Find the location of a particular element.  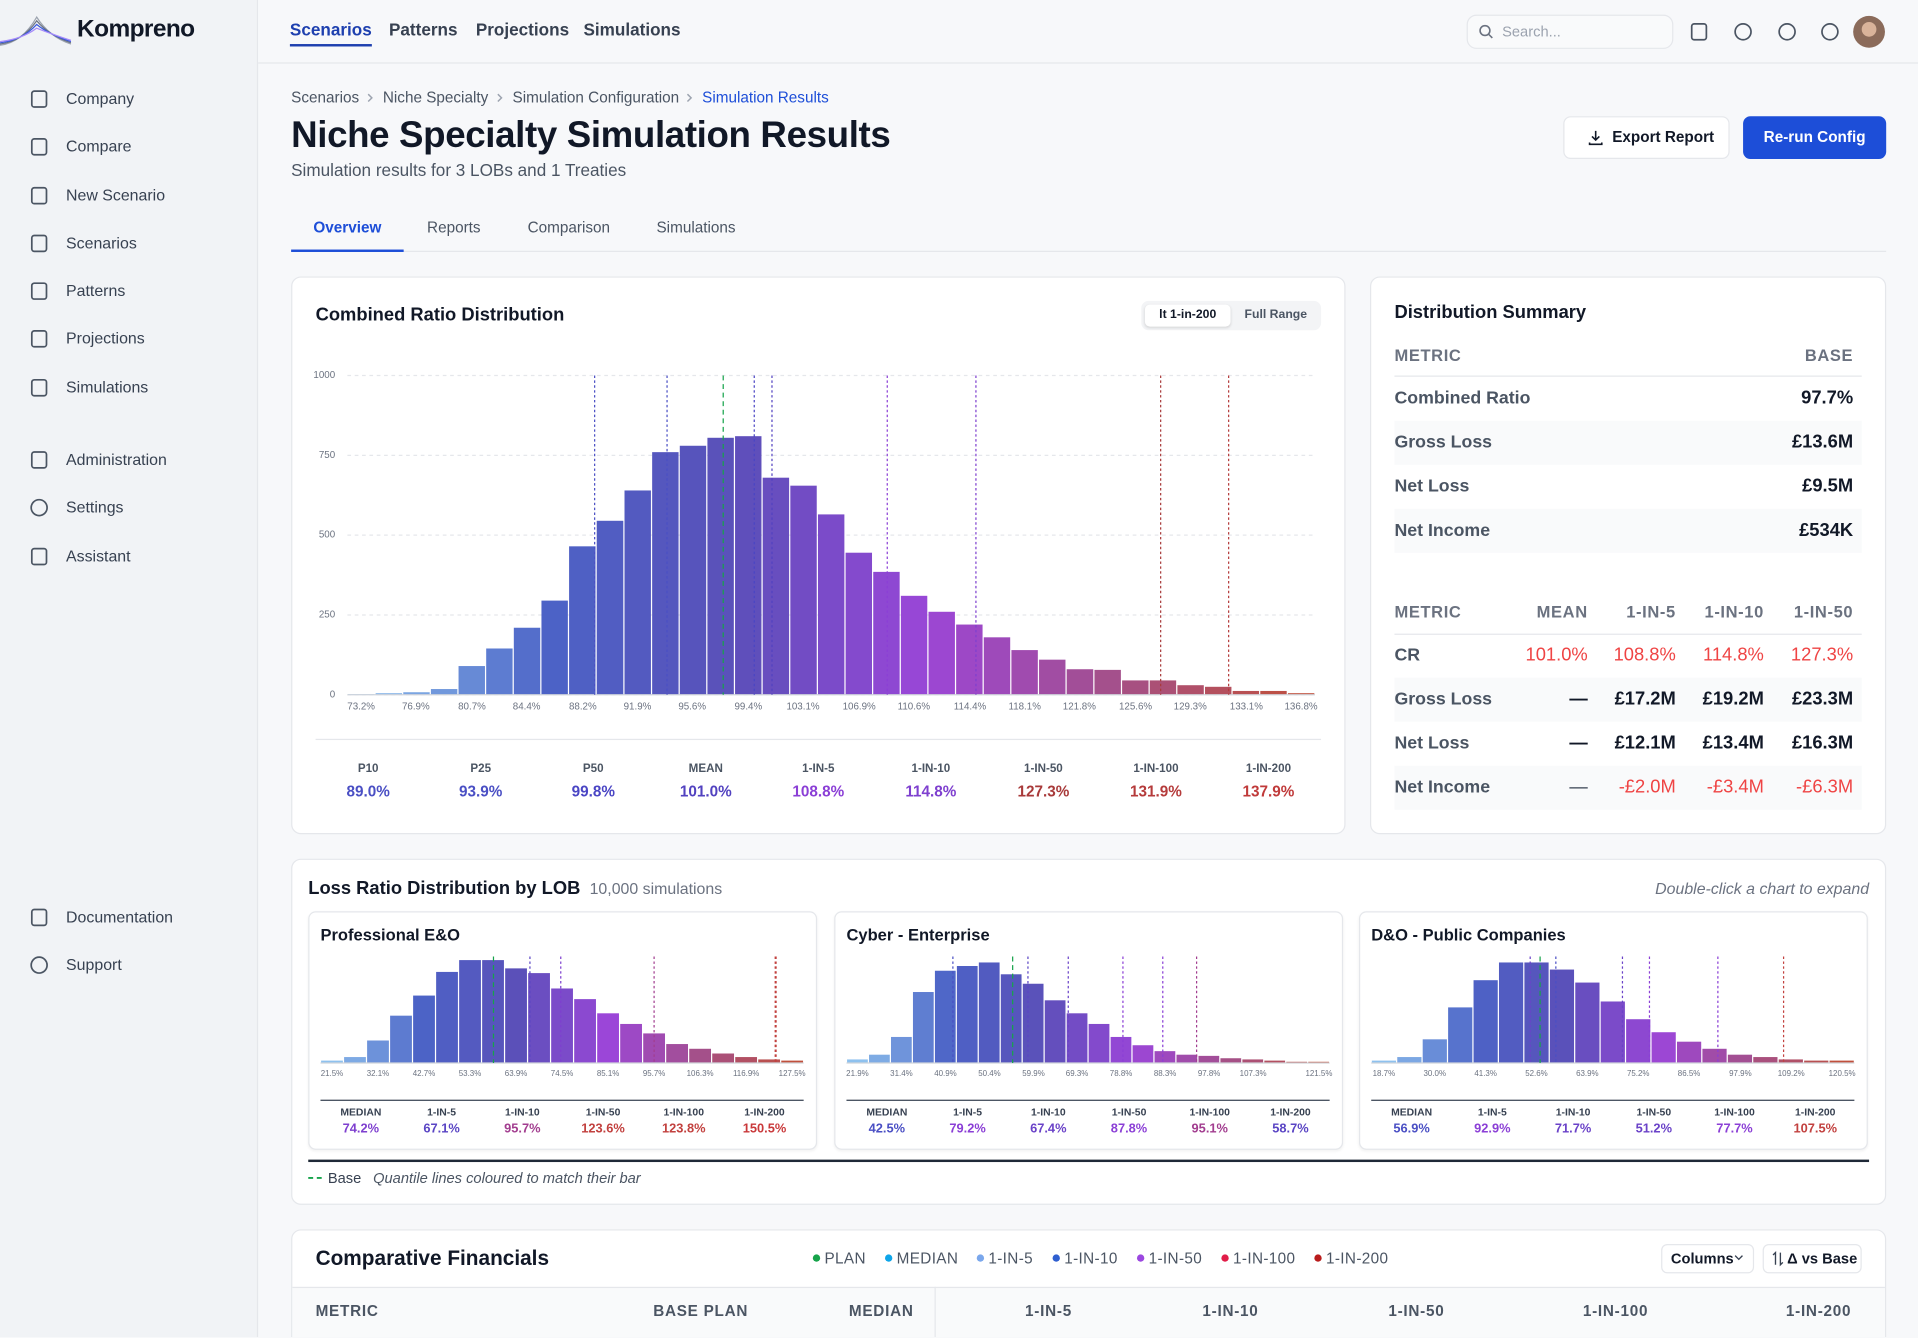

stat-label: 1-IN-5 is located at coordinates (1492, 1112).